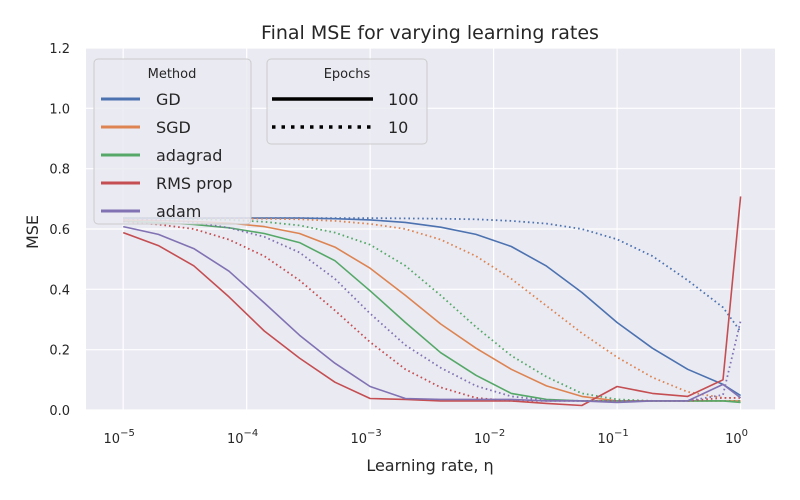 The image size is (800, 500). Describe the element at coordinates (59, 351) in the screenshot. I see `y-tick-label: 0.2` at that location.